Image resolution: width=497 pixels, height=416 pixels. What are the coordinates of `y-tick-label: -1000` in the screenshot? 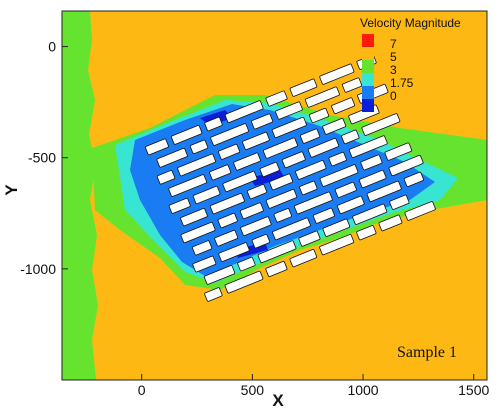 It's located at (38, 269).